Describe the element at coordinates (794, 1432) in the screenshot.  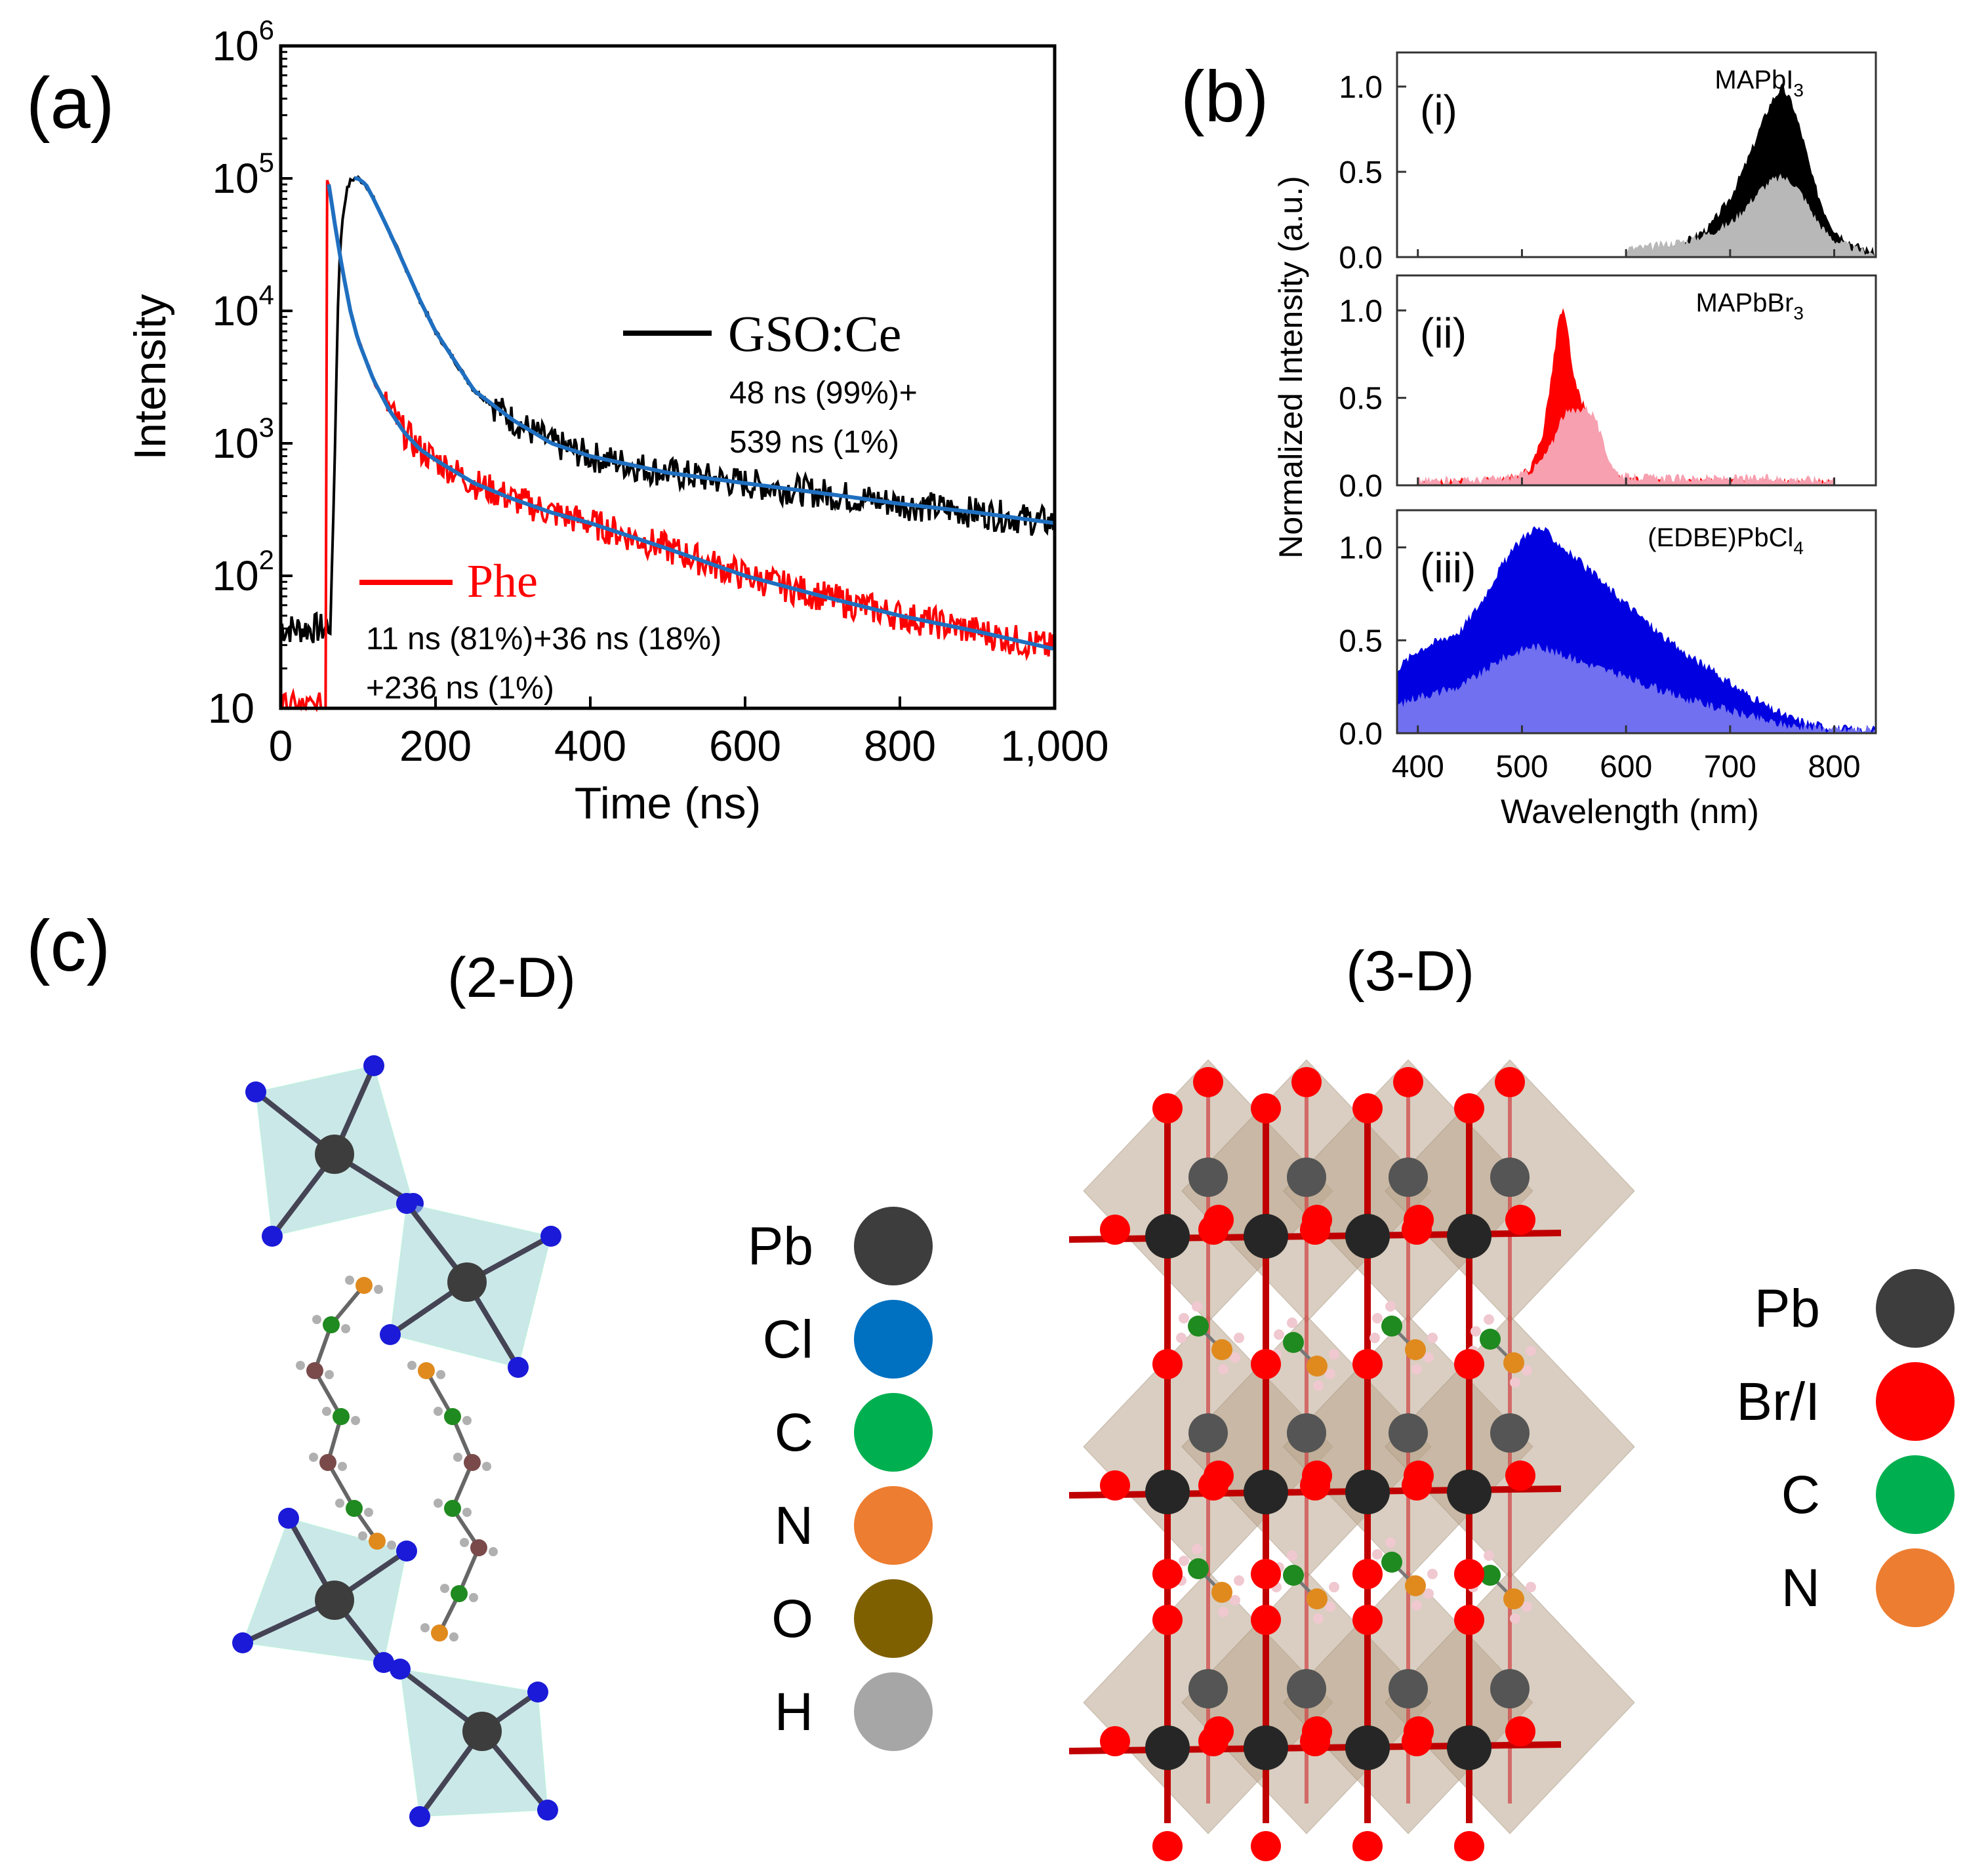
I see `legend-2d-label: C` at that location.